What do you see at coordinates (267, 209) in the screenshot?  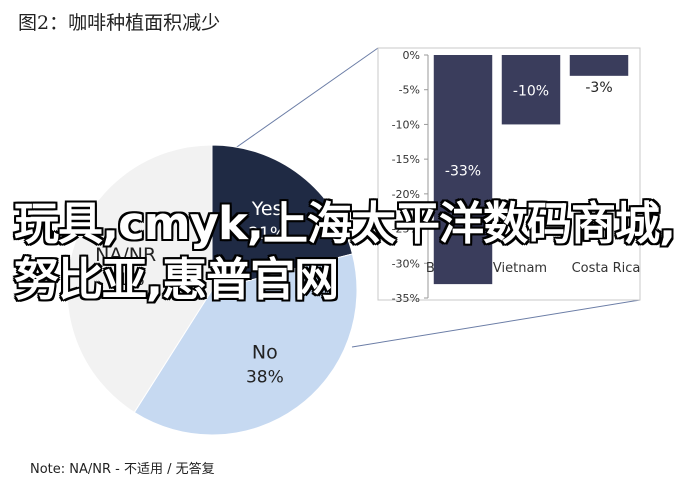 I see `pie-label-yes: Yes` at bounding box center [267, 209].